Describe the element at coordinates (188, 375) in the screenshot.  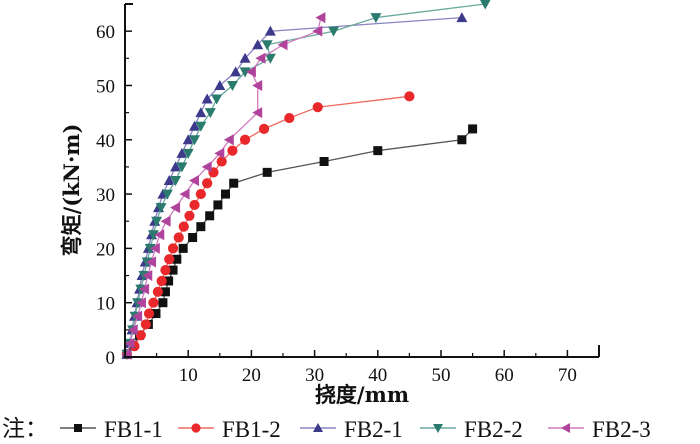
I see `x-tick-label: 10` at that location.